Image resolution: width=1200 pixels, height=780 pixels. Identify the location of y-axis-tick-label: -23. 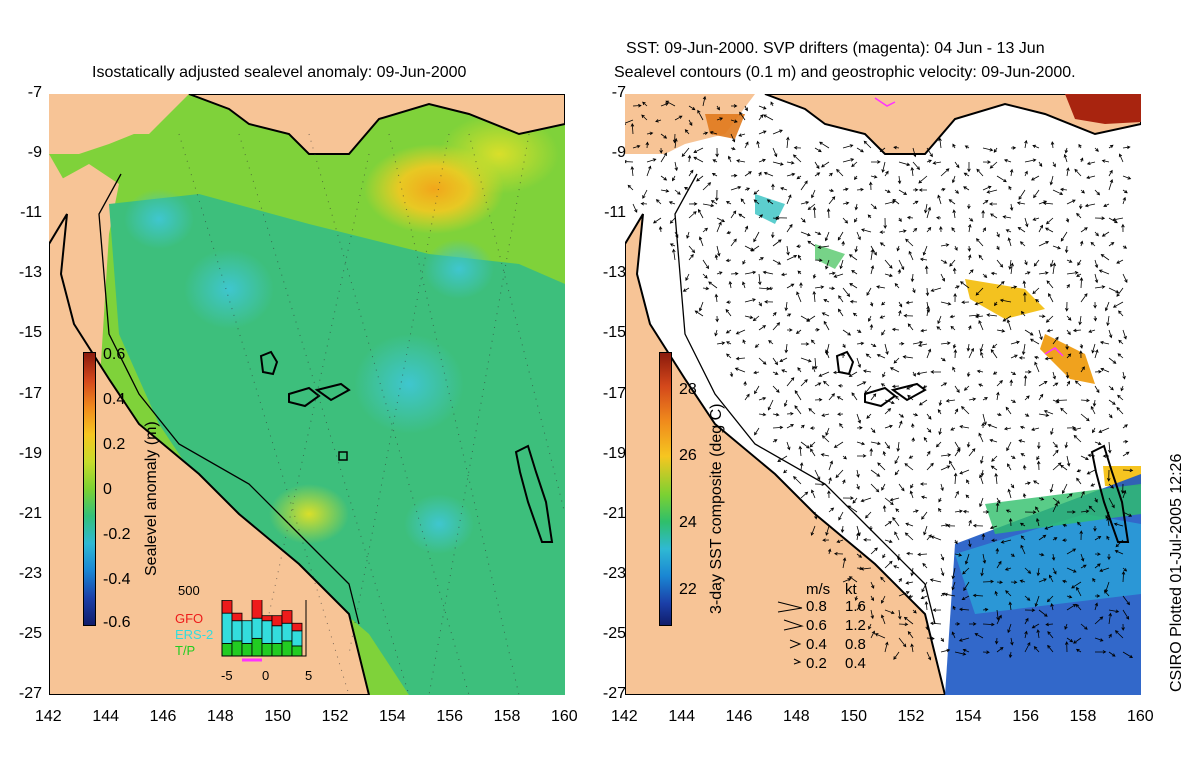
(30, 573).